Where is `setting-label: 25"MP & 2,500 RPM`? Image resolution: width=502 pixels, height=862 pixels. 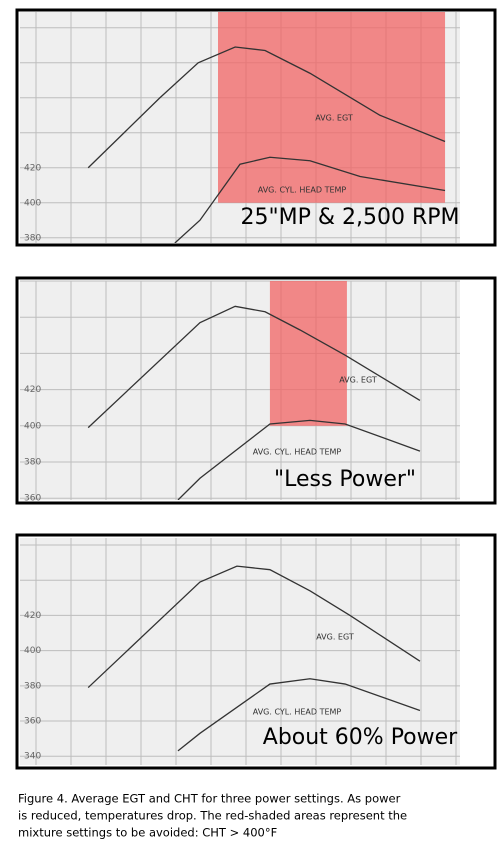 setting-label: 25"MP & 2,500 RPM is located at coordinates (349, 217).